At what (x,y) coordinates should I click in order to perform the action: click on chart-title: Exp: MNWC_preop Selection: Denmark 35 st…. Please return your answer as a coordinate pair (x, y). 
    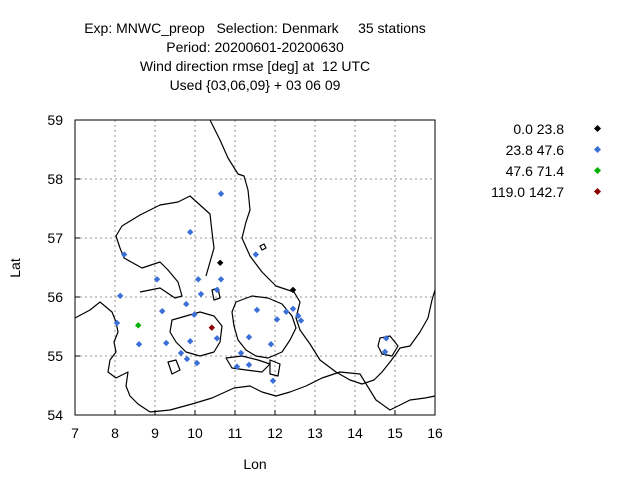
    Looking at the image, I should click on (255, 57).